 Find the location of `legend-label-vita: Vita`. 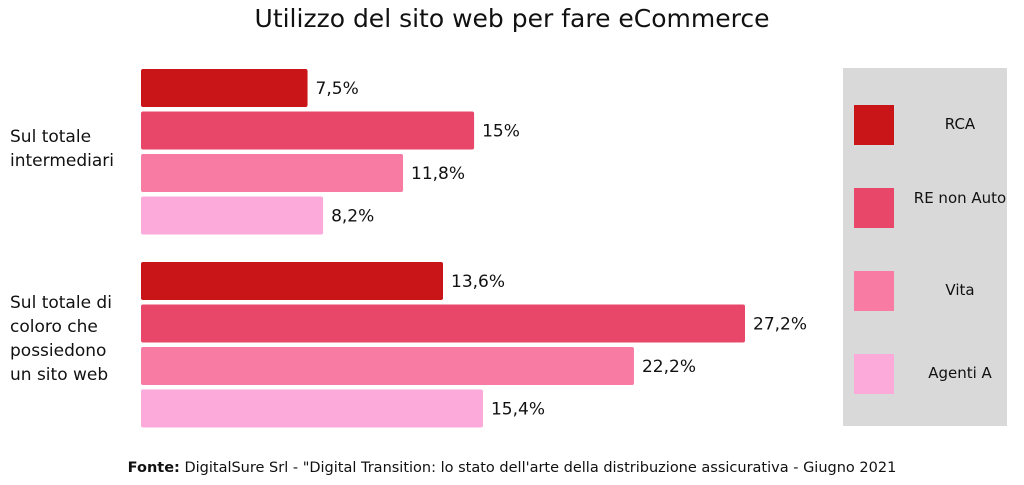

legend-label-vita: Vita is located at coordinates (960, 290).